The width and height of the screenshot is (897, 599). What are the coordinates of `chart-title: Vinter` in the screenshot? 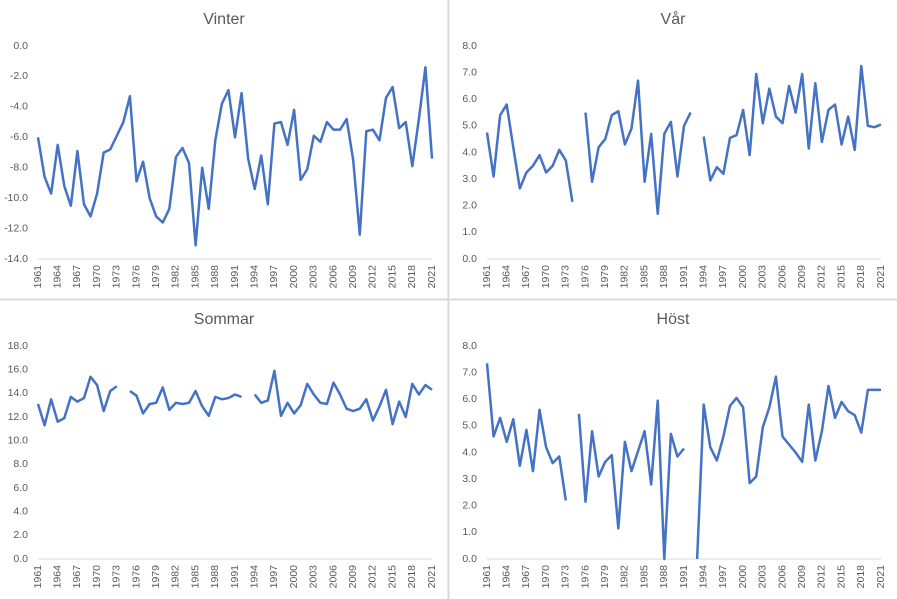 It's located at (224, 19).